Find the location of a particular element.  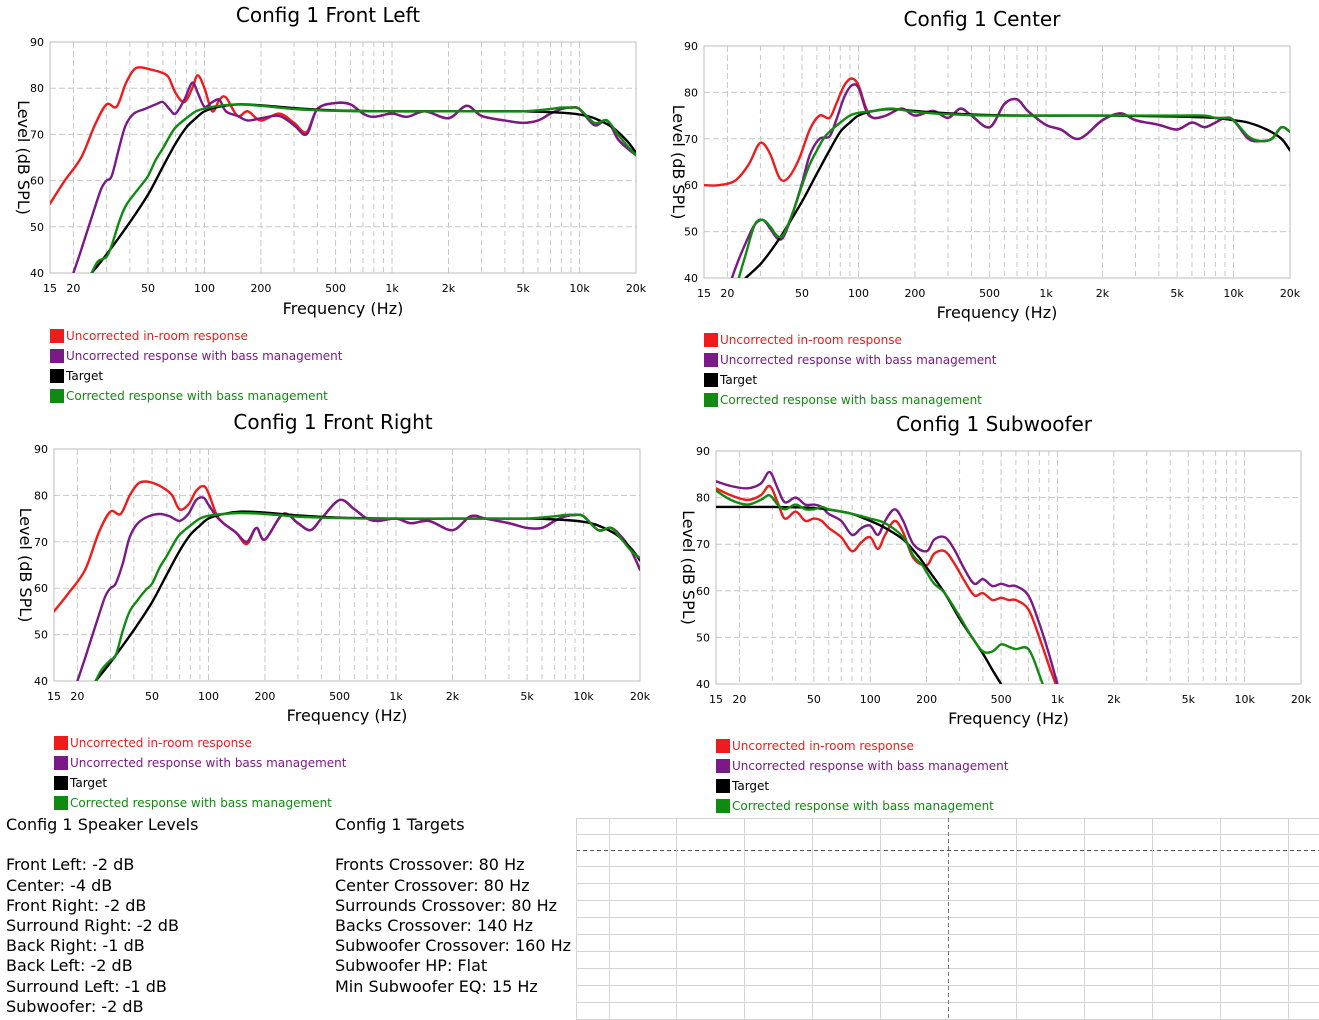

target-line: Center Crossover: 80 Hz is located at coordinates (432, 885).